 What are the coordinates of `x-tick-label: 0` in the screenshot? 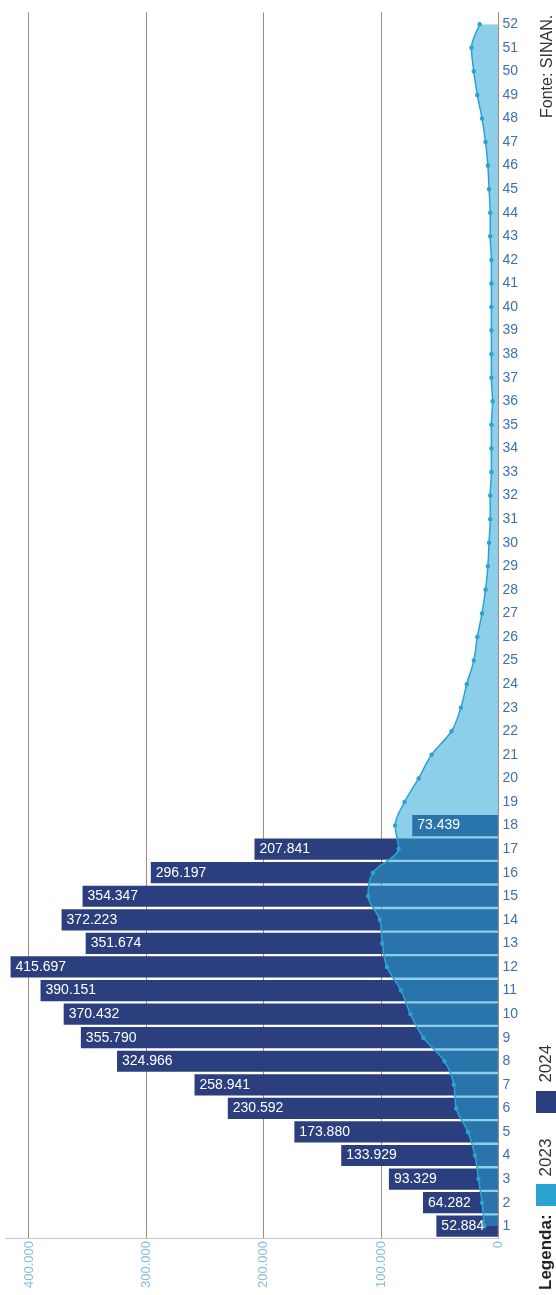 It's located at (498, 1245).